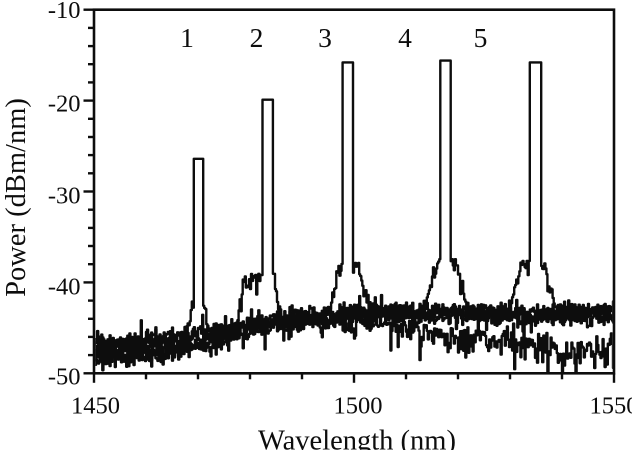 The width and height of the screenshot is (632, 450). What do you see at coordinates (358, 406) in the screenshot?
I see `svg-text: 1500` at bounding box center [358, 406].